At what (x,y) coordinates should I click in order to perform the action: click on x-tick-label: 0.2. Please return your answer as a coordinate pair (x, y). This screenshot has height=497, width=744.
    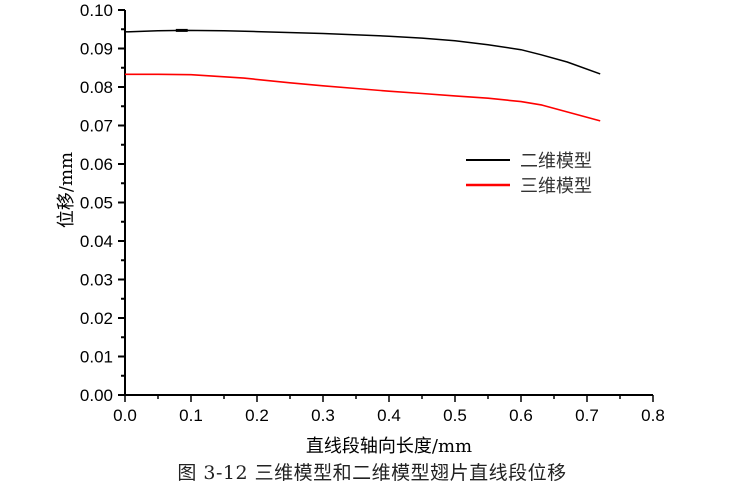
    Looking at the image, I should click on (257, 415).